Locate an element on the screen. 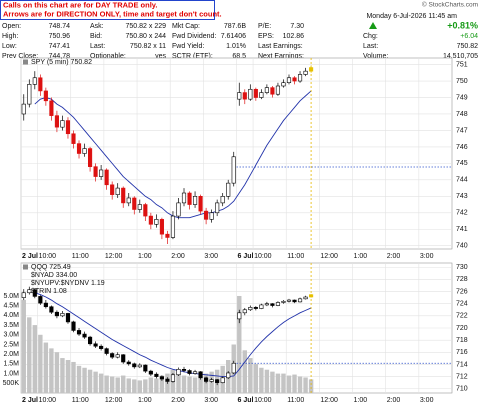 This screenshot has width=480, height=406. quote-value: 14,510,705 is located at coordinates (460, 56).